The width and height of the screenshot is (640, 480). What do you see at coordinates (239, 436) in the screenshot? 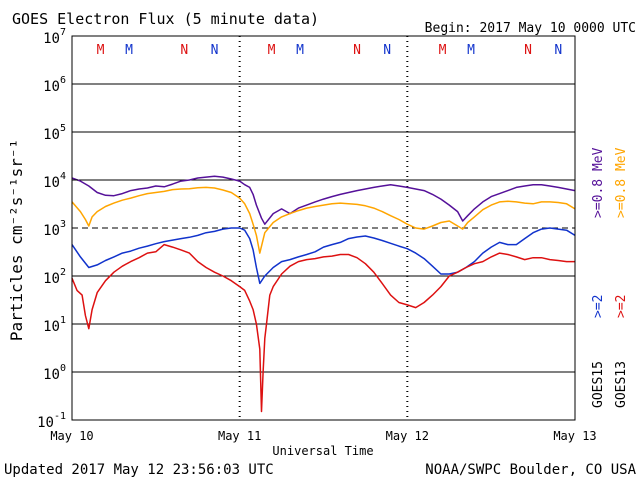
I see `x-tick-label-1: May 11` at bounding box center [239, 436].